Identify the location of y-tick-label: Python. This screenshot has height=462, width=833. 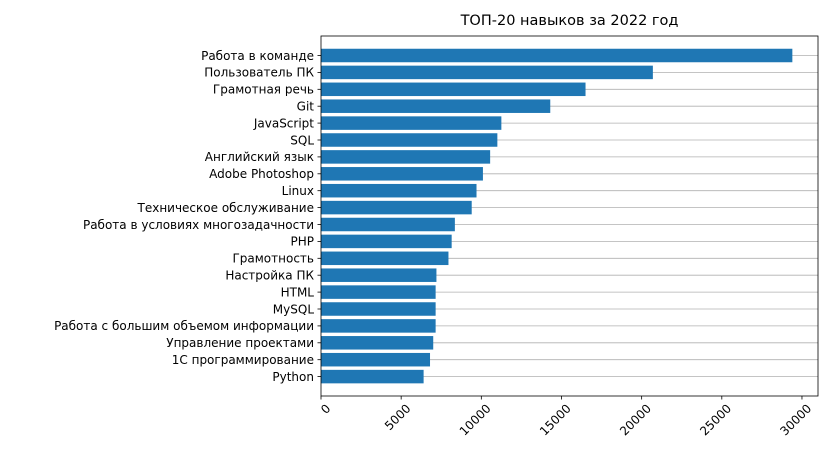
(293, 377).